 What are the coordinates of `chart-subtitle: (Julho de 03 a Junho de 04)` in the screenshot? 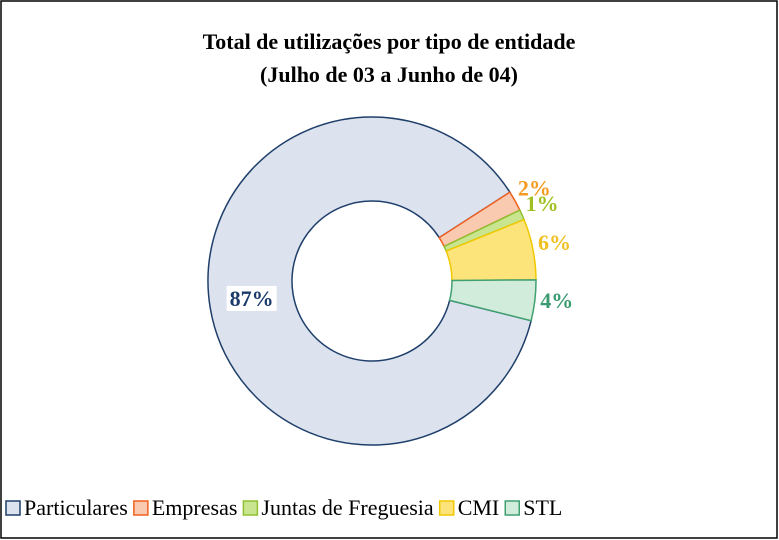 It's located at (389, 74).